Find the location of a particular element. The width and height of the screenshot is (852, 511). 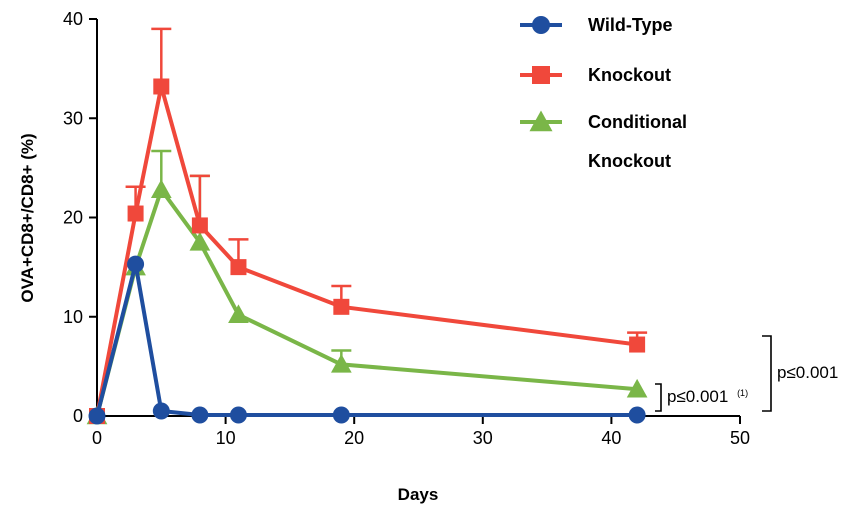

annotation-ko-vs-wt: p≤0.001 is located at coordinates (807, 372).